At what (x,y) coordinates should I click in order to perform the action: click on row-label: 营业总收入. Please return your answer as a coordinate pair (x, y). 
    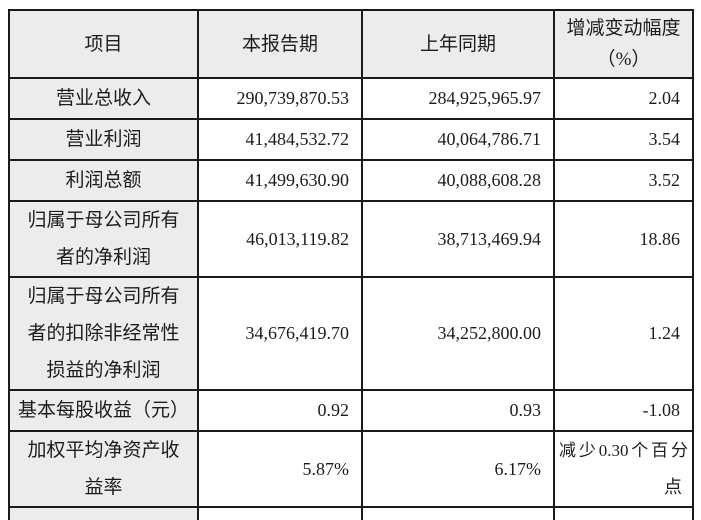
    Looking at the image, I should click on (103, 98).